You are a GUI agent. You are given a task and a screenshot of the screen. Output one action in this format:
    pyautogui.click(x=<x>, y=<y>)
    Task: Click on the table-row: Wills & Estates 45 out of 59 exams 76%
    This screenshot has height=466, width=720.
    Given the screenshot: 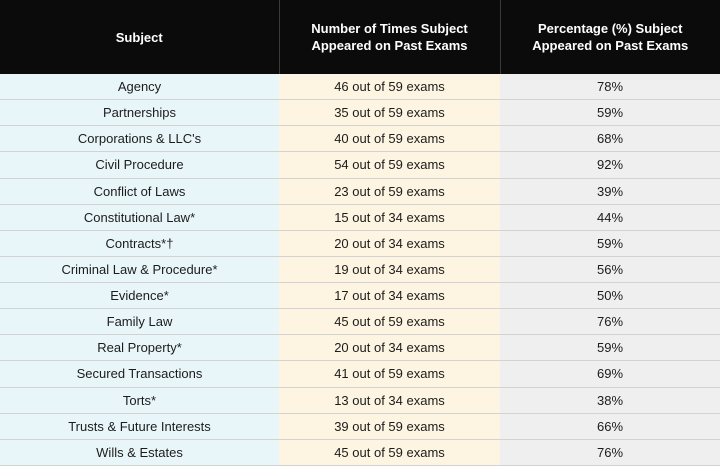 What is the action you would take?
    pyautogui.click(x=360, y=452)
    